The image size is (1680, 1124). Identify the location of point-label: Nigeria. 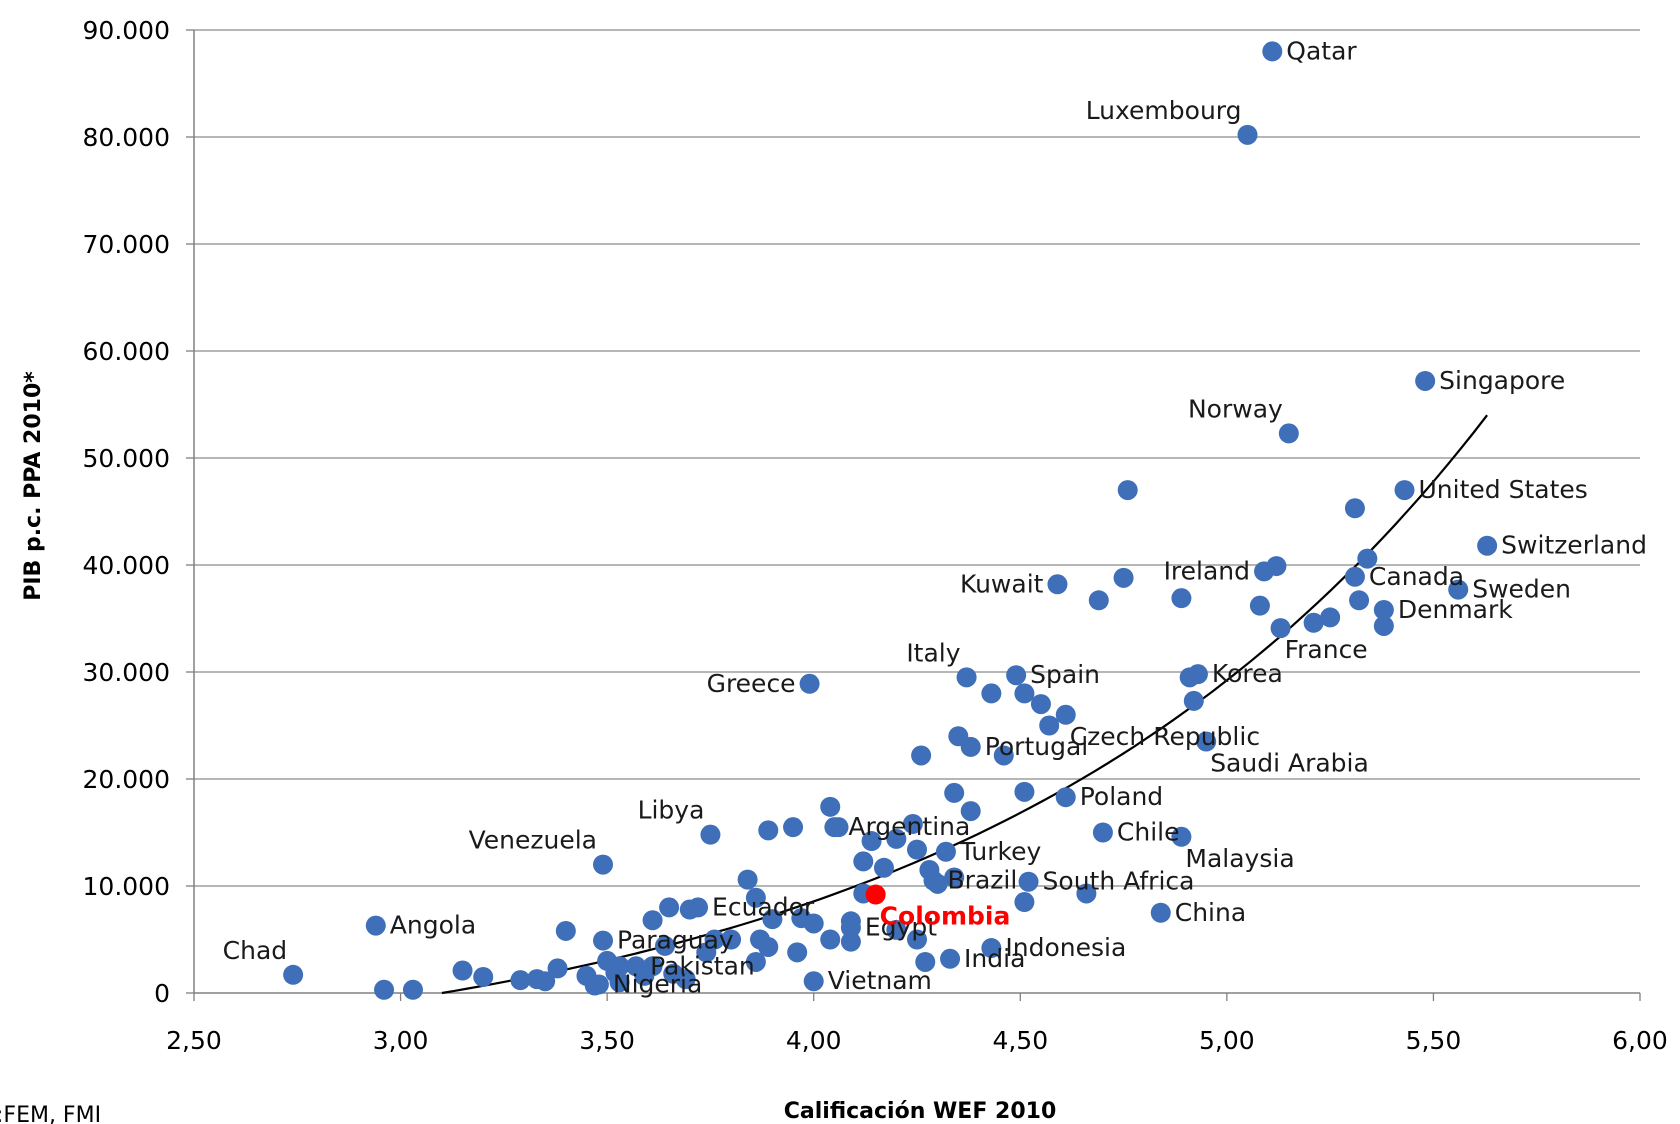
(657, 983).